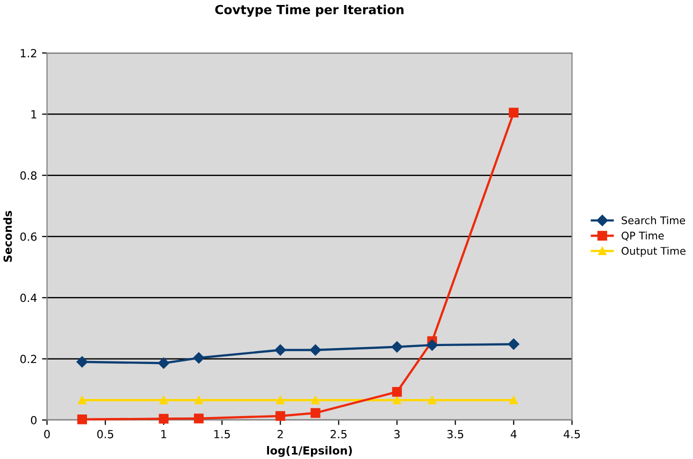 The height and width of the screenshot is (459, 693). I want to click on x-tick-label: 4, so click(513, 434).